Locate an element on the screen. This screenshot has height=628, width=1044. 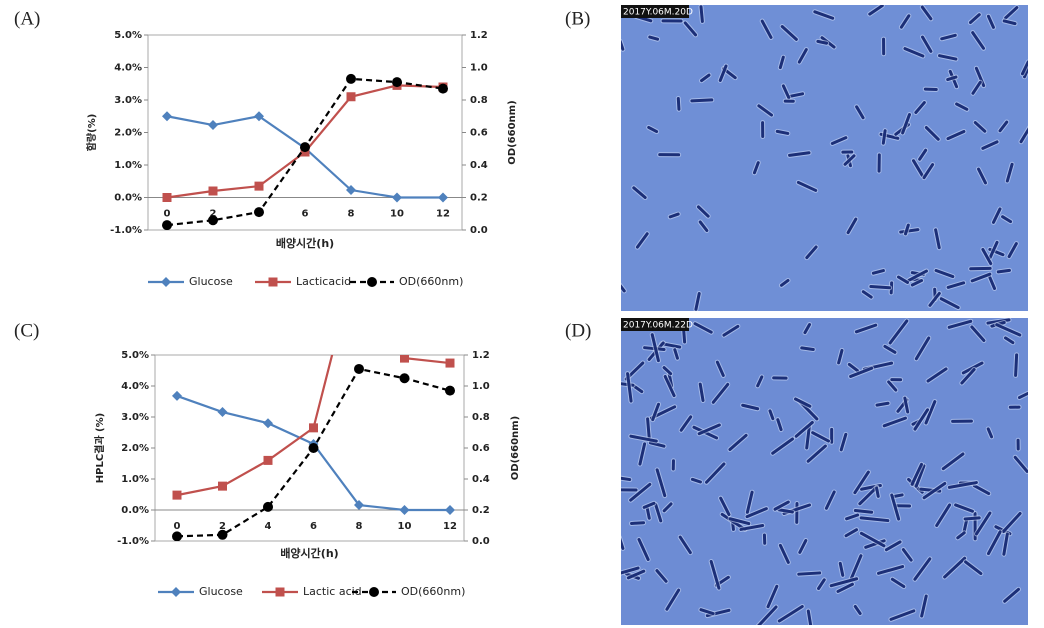
panel-label: (B) is located at coordinates (577, 18).